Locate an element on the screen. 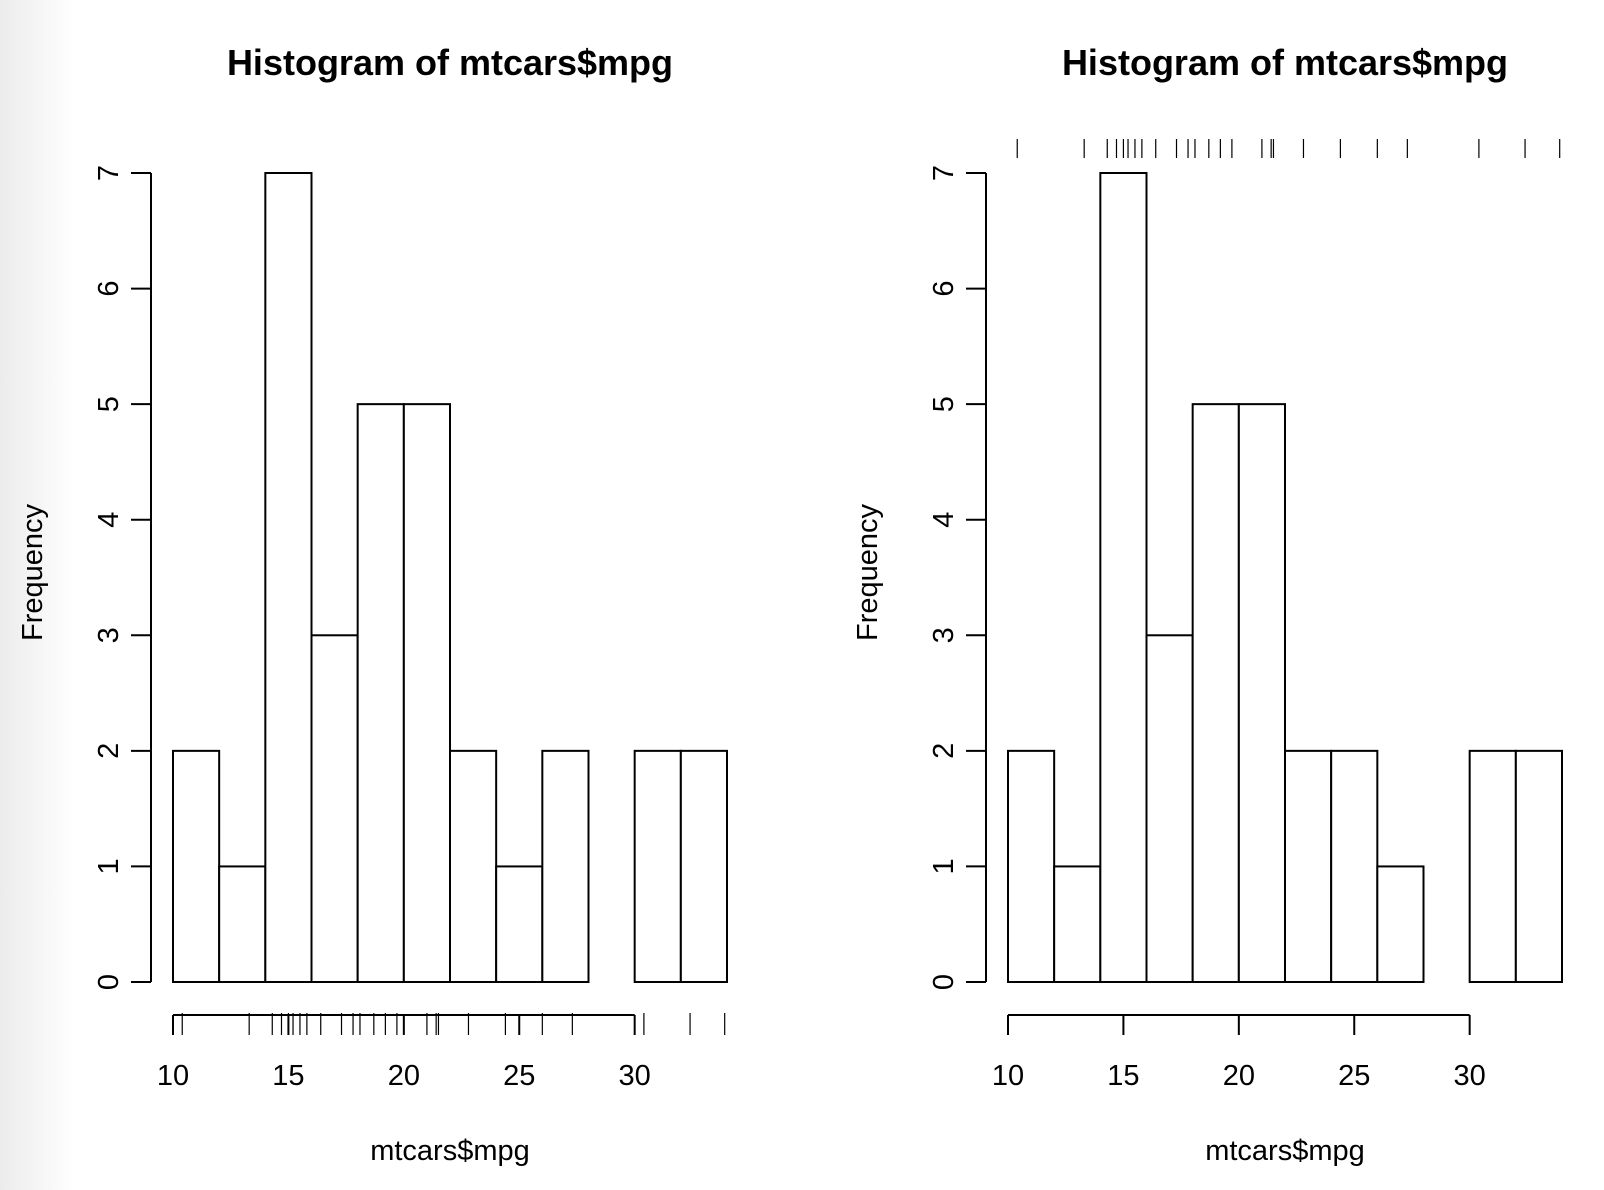  window-edge-shadow is located at coordinates (37, 595).